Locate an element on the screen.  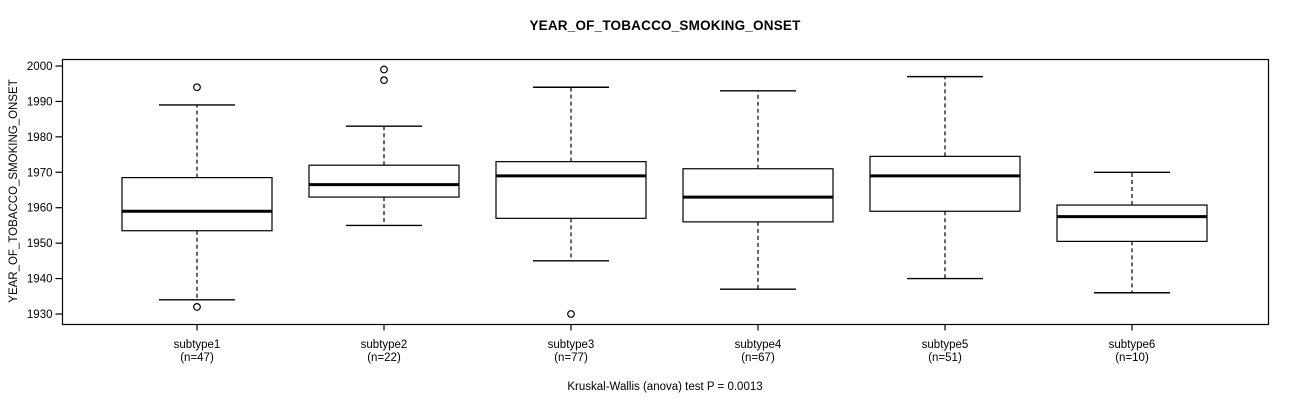
x-category-count: (n=77) is located at coordinates (571, 358).